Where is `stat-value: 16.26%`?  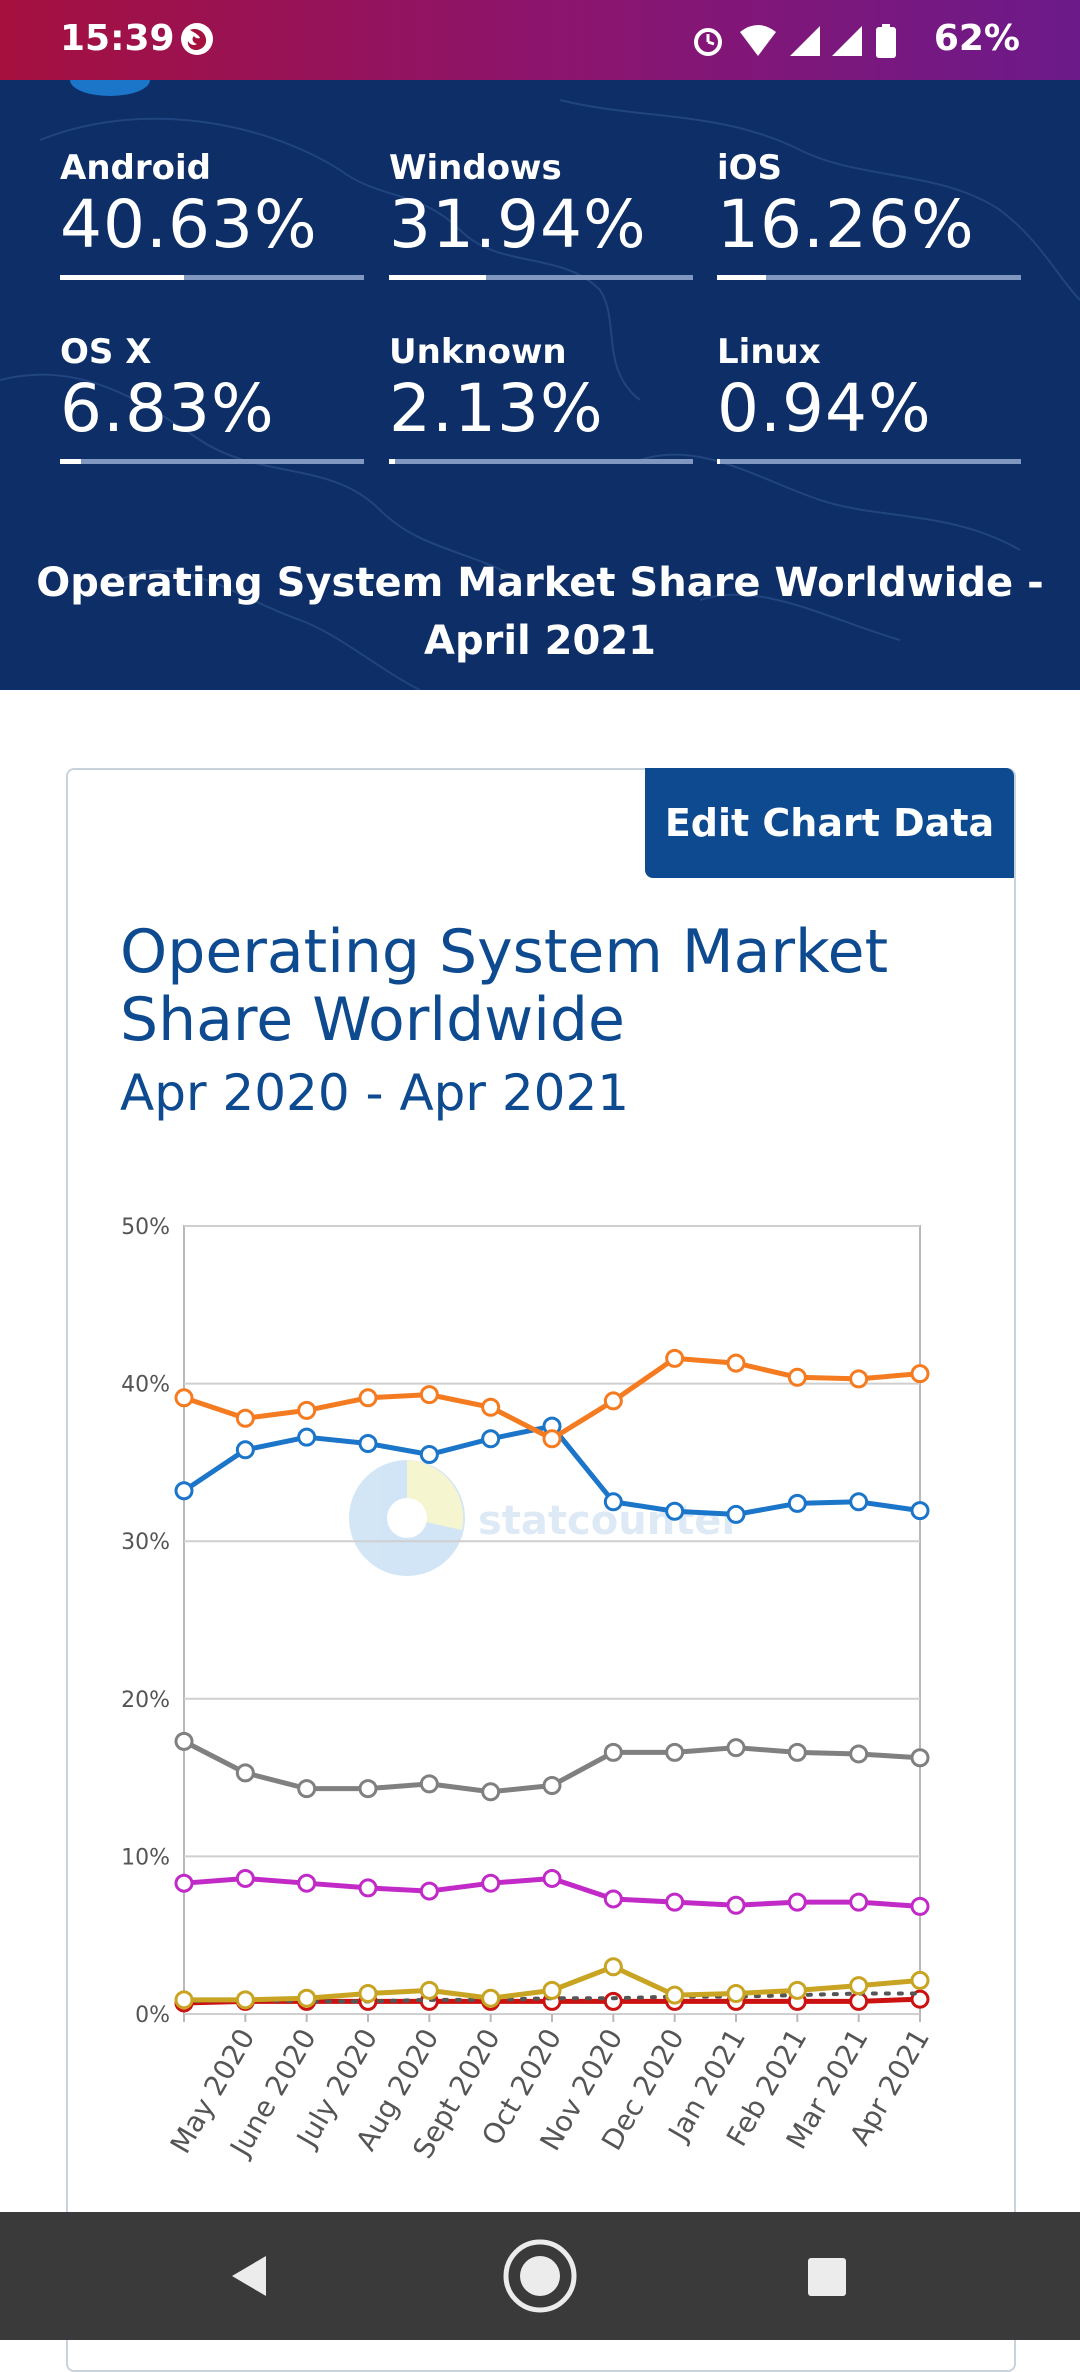
stat-value: 16.26% is located at coordinates (846, 224).